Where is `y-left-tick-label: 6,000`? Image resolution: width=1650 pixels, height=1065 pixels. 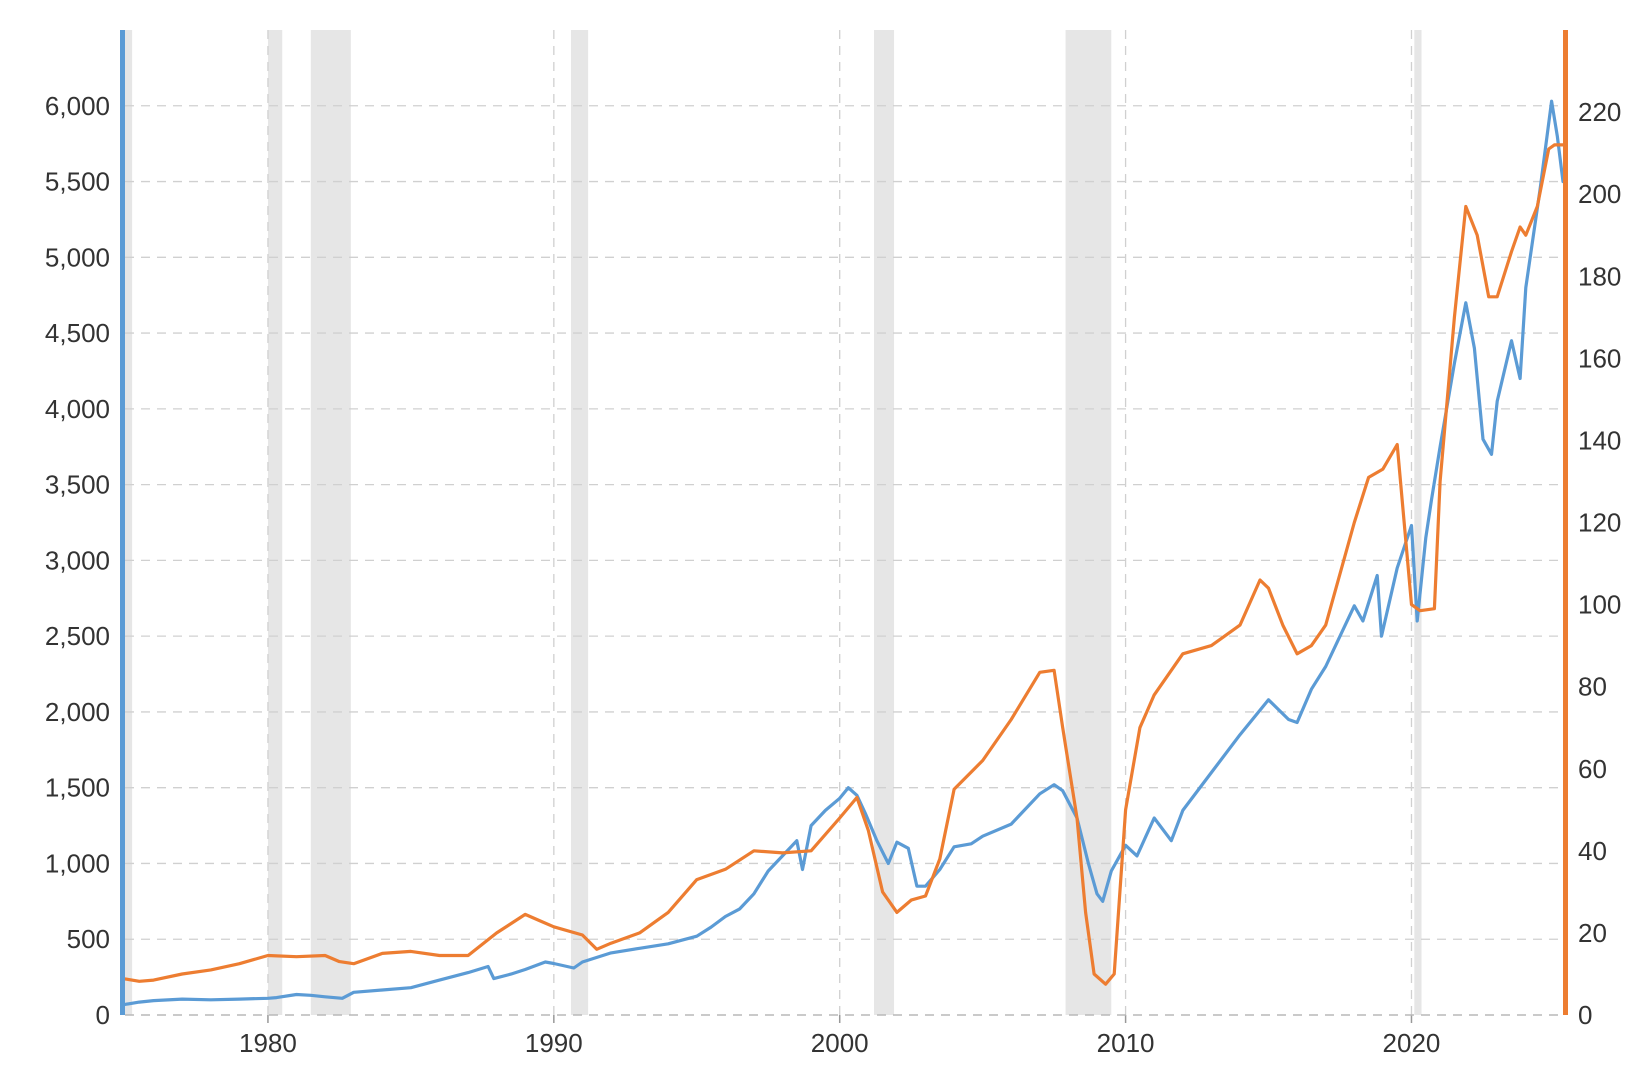
y-left-tick-label: 6,000 is located at coordinates (77, 106).